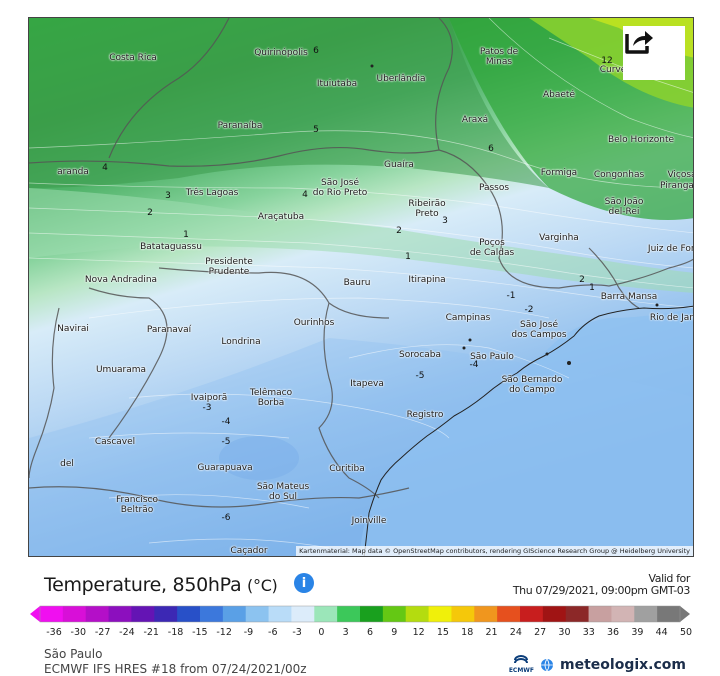  What do you see at coordinates (133, 58) in the screenshot?
I see `city-label: Costa Rica` at bounding box center [133, 58].